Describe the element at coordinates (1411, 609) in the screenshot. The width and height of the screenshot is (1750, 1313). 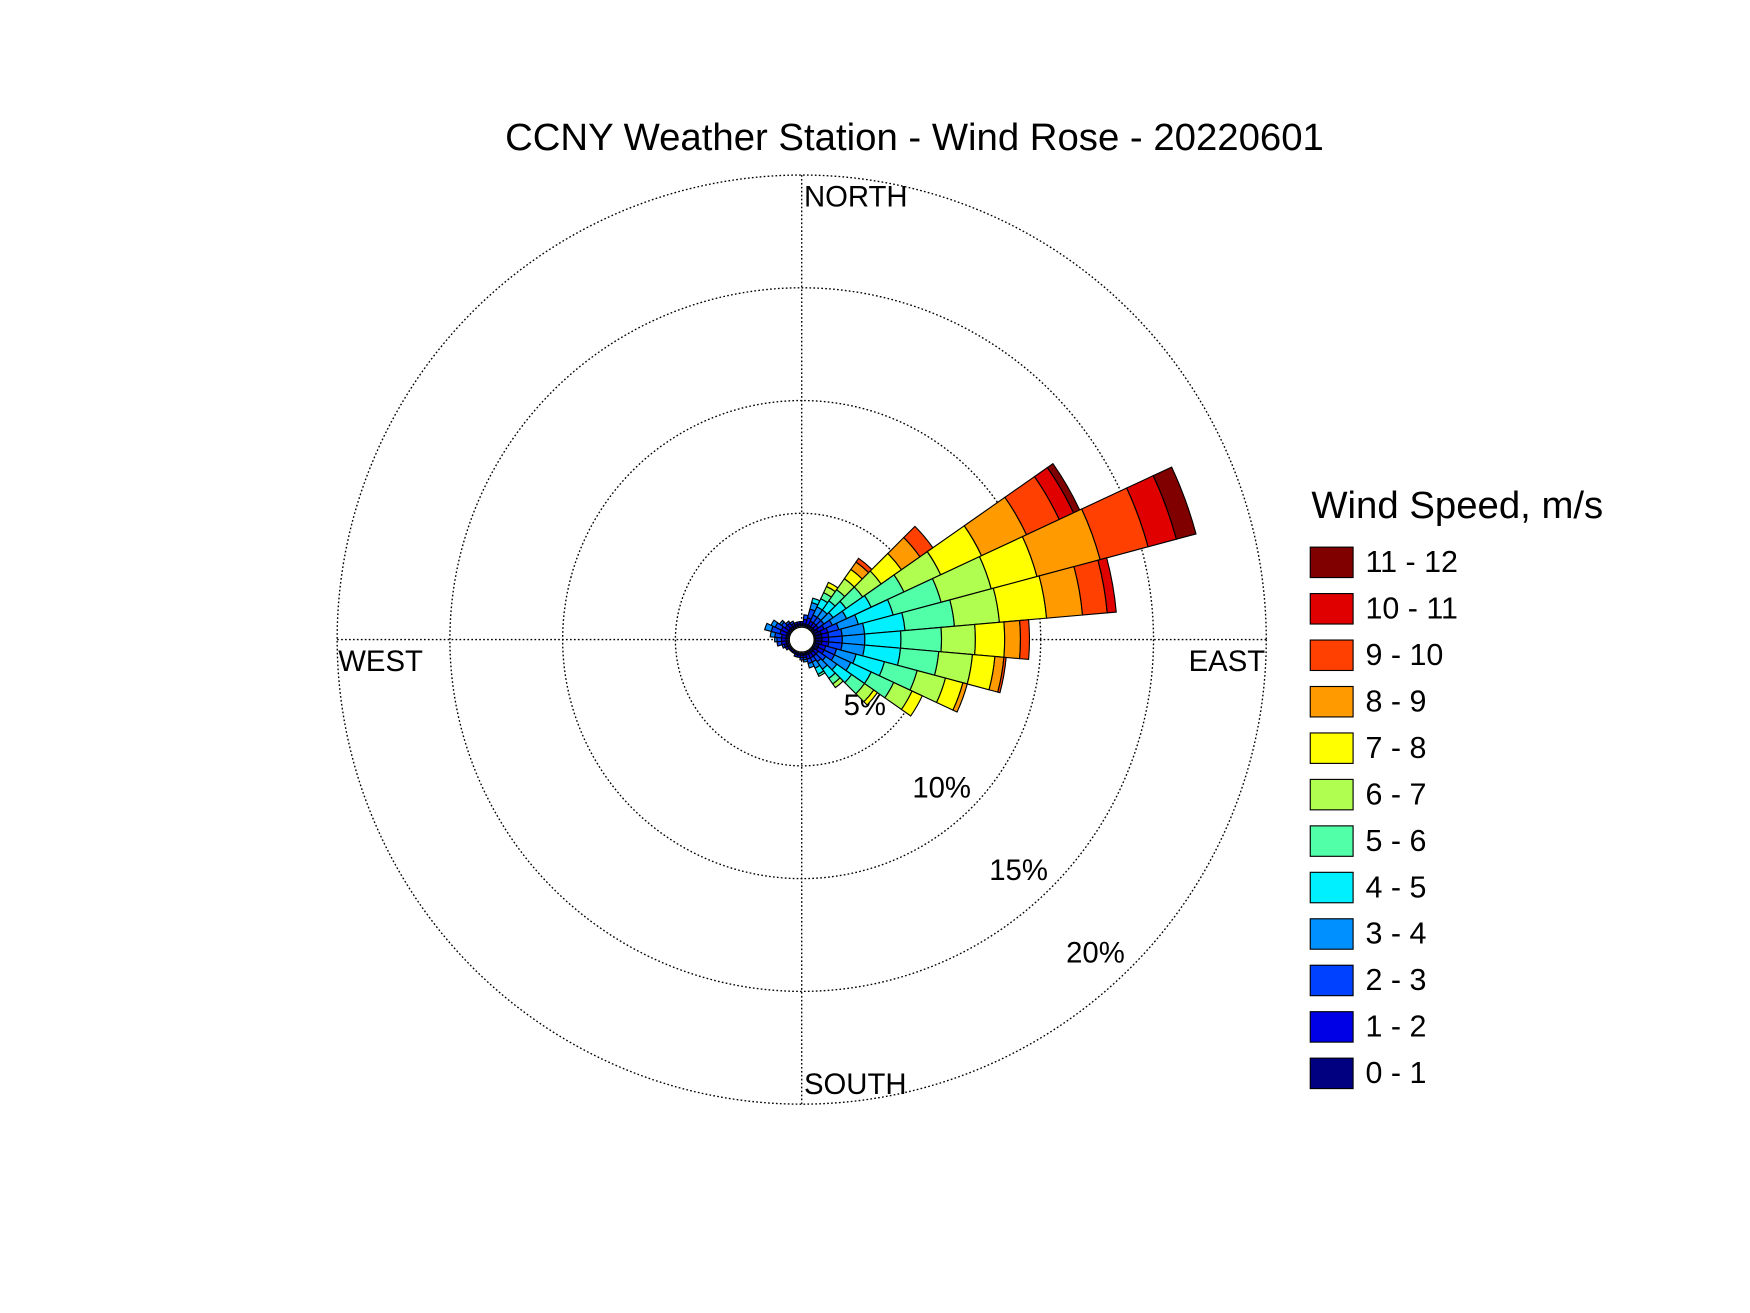
I see `legend-label: 10 - 11` at that location.